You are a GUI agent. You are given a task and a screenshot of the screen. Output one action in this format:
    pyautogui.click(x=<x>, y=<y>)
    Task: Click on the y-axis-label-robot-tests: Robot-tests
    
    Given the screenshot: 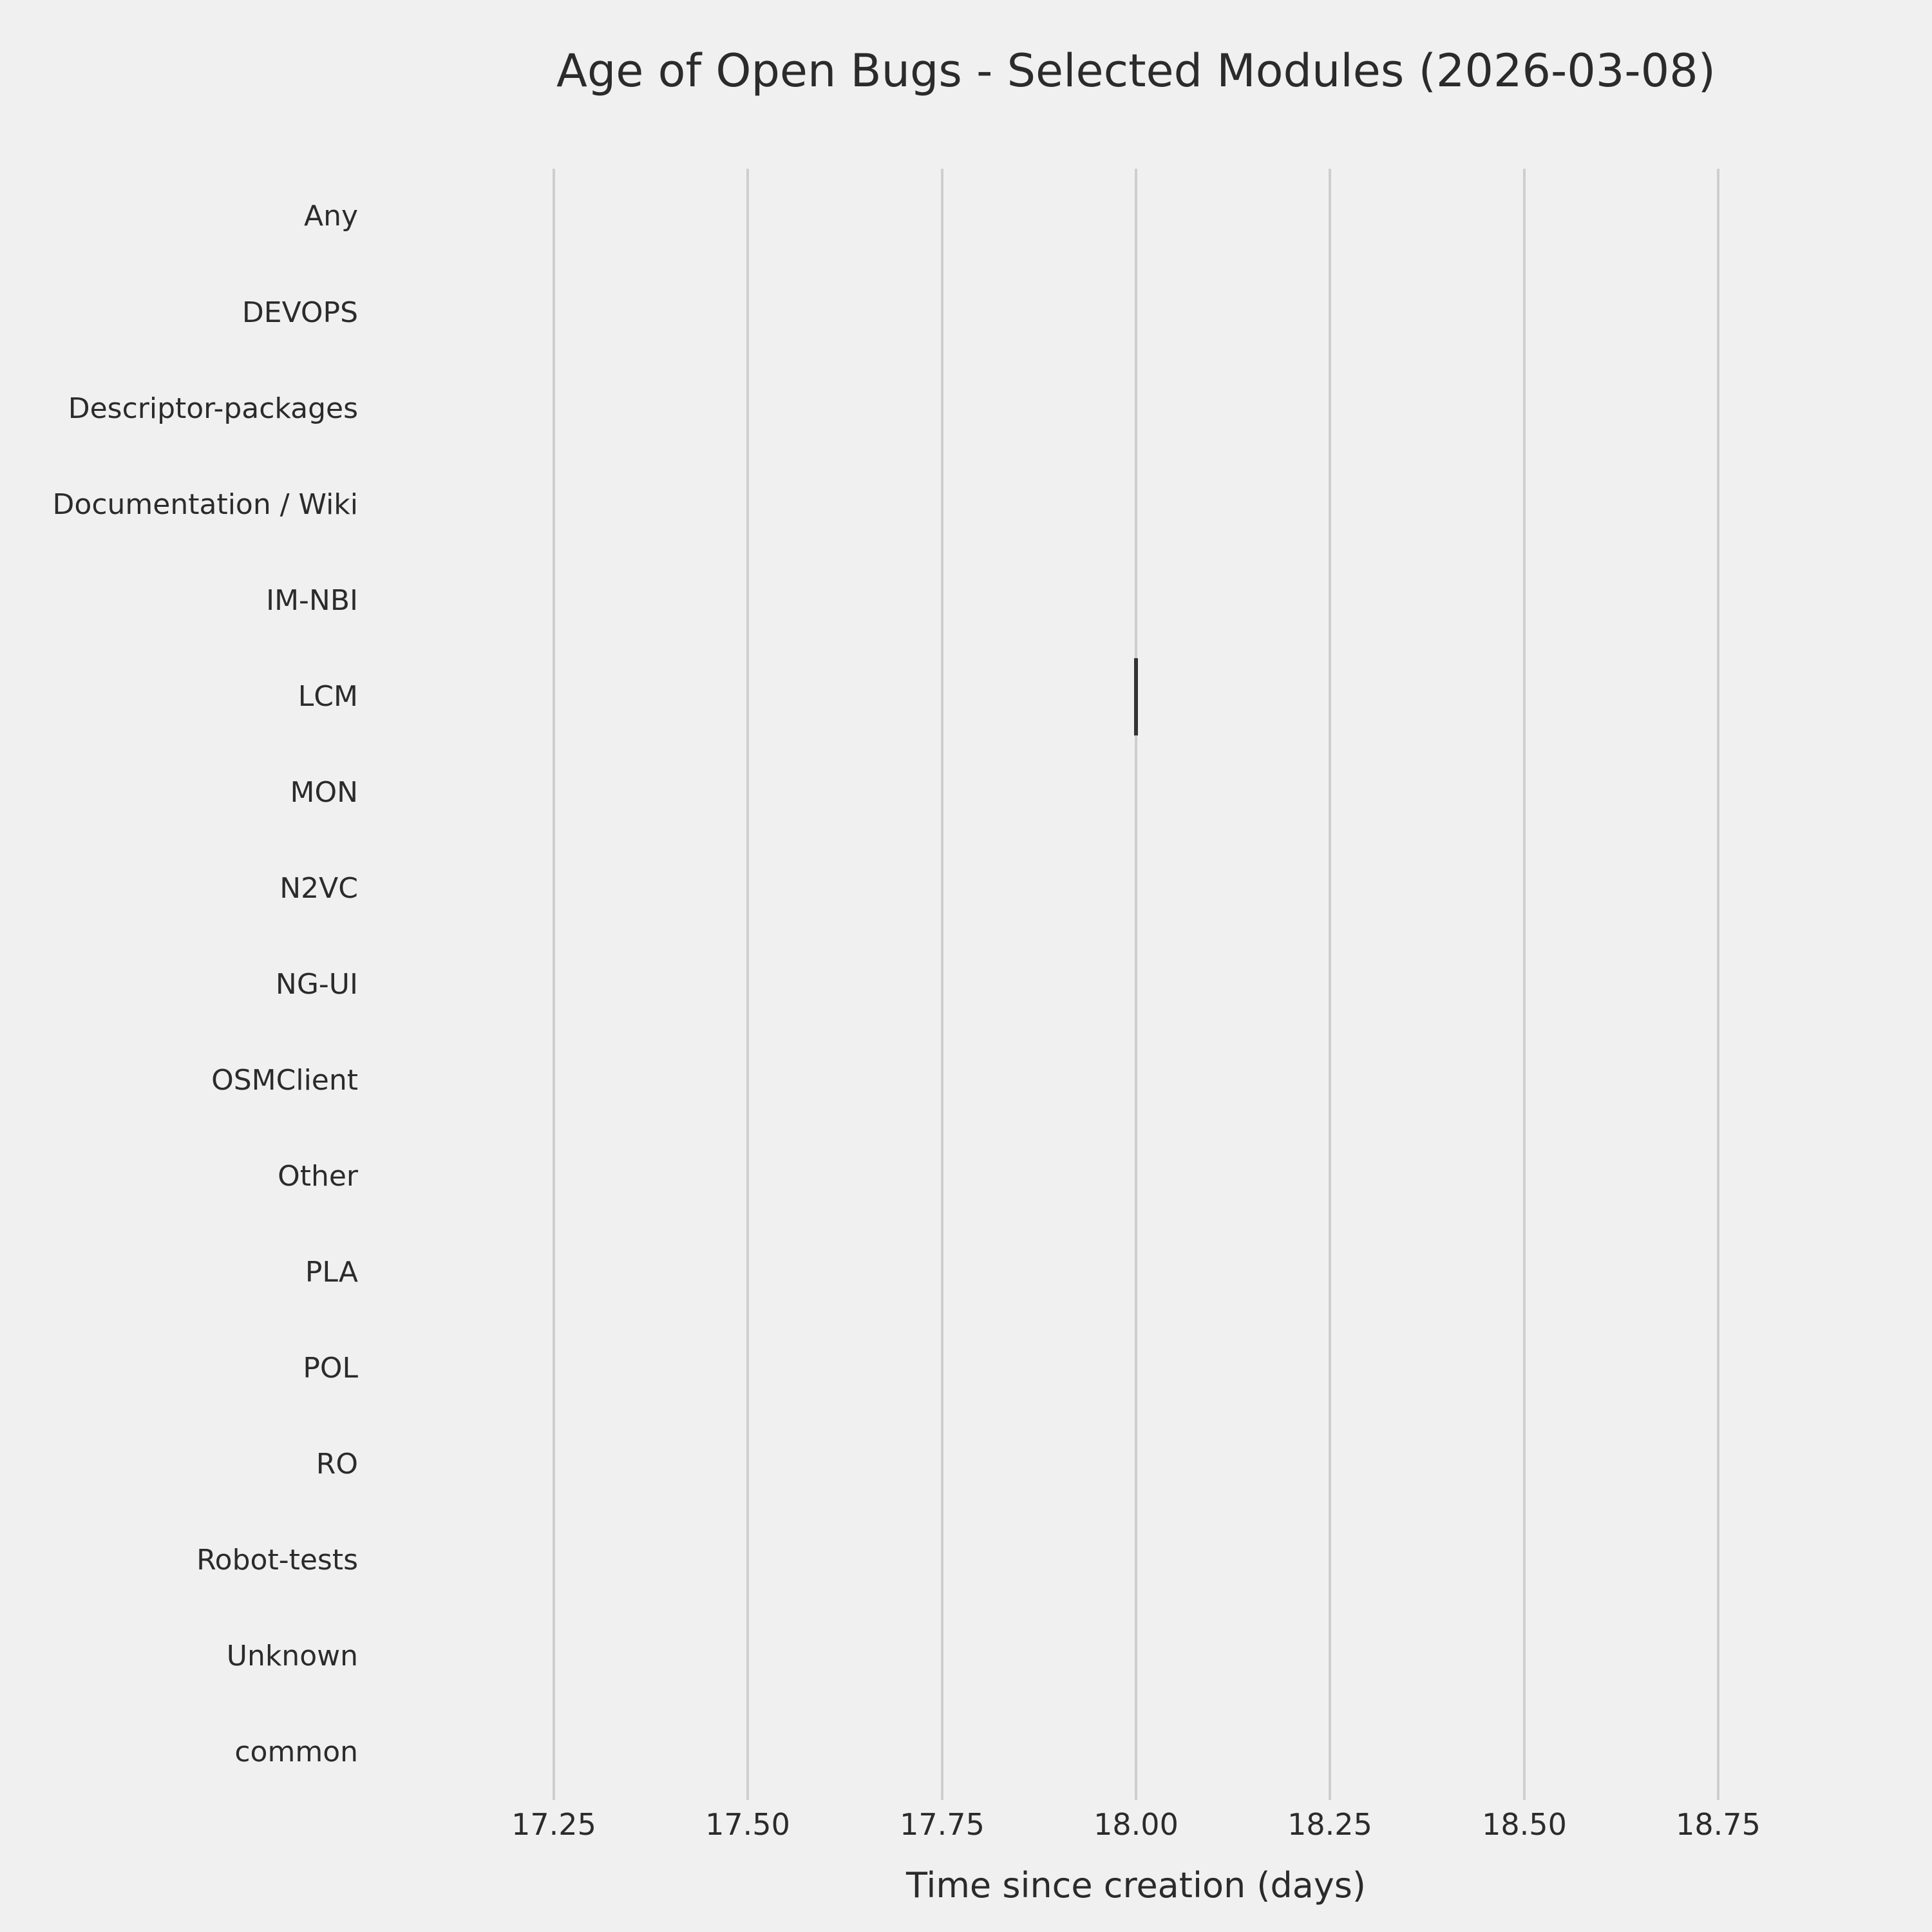 What is the action you would take?
    pyautogui.click(x=277, y=1560)
    